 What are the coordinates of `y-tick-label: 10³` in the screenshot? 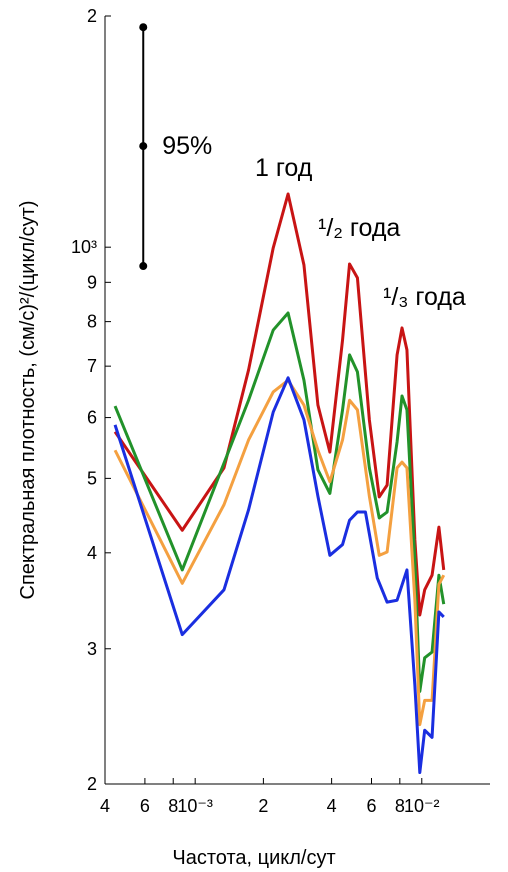 It's located at (84, 247).